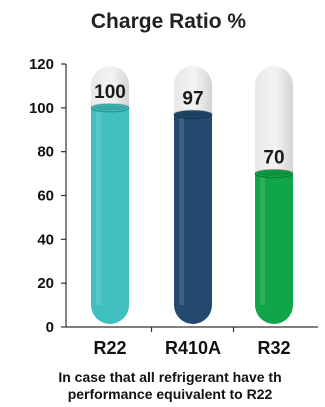 Image resolution: width=325 pixels, height=407 pixels. What do you see at coordinates (45, 152) in the screenshot?
I see `y-tick-label: 80` at bounding box center [45, 152].